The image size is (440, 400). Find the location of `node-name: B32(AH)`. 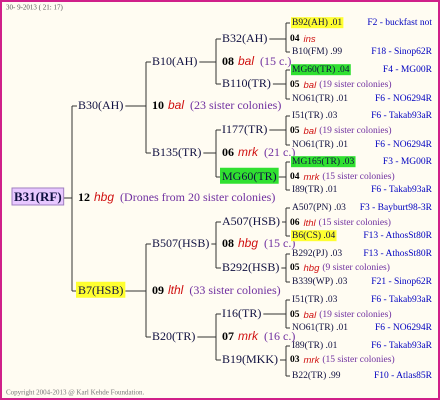

node-name: B32(AH) is located at coordinates (244, 38).